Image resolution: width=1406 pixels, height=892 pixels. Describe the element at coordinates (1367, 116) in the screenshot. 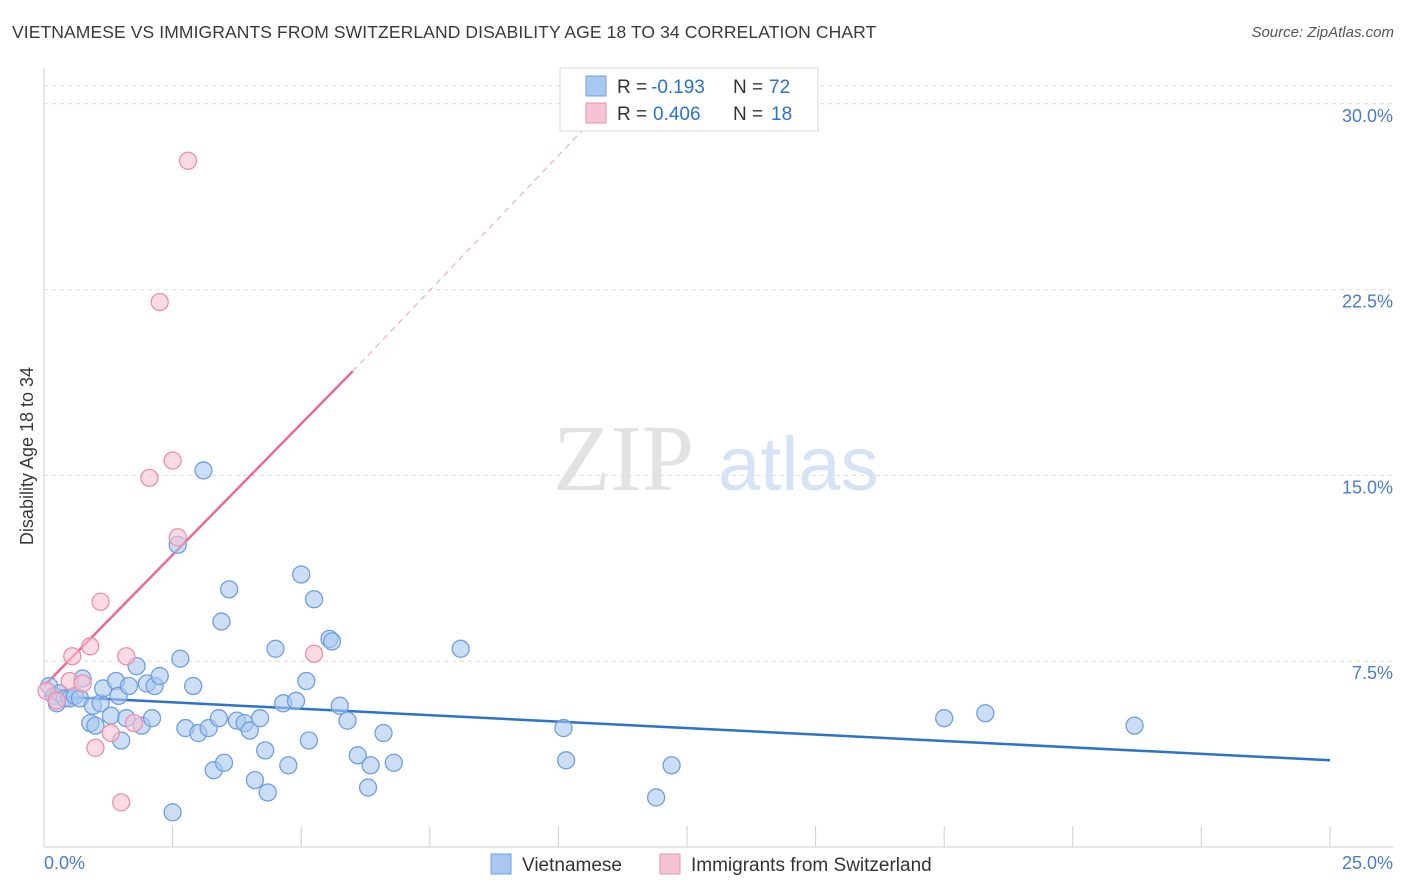

I see `y-tick-label-3: 30.0%` at that location.